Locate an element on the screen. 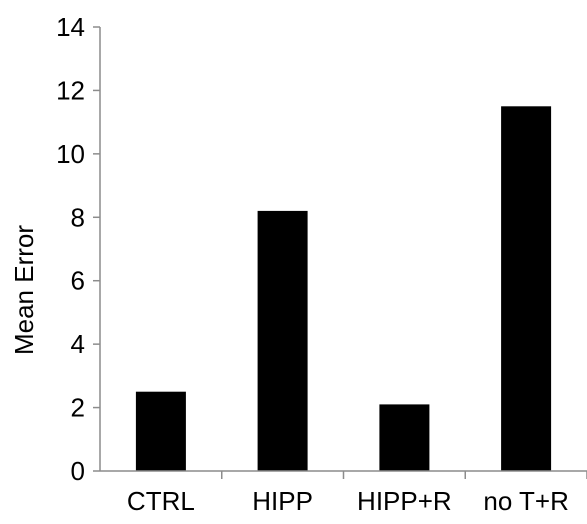 The height and width of the screenshot is (524, 587). x-tick-label: CTRL is located at coordinates (161, 501).